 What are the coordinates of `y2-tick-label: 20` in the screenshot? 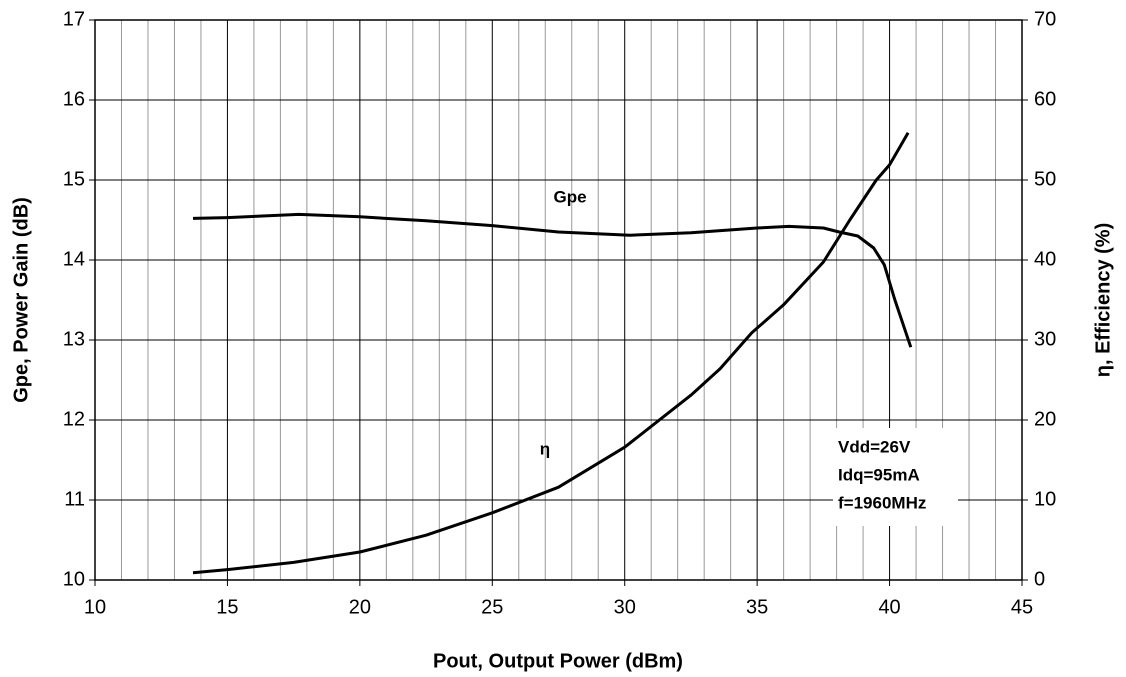 It's located at (1045, 419).